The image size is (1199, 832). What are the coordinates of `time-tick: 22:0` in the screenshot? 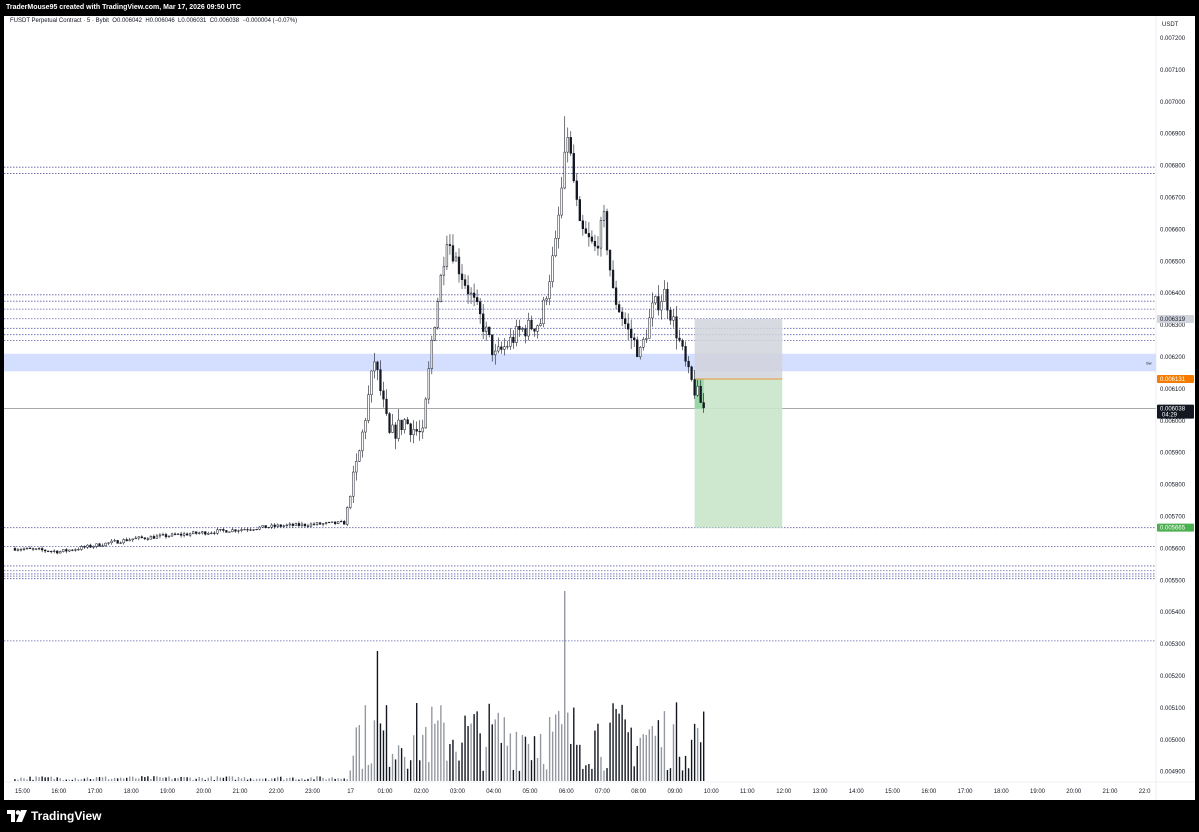 It's located at (1145, 792).